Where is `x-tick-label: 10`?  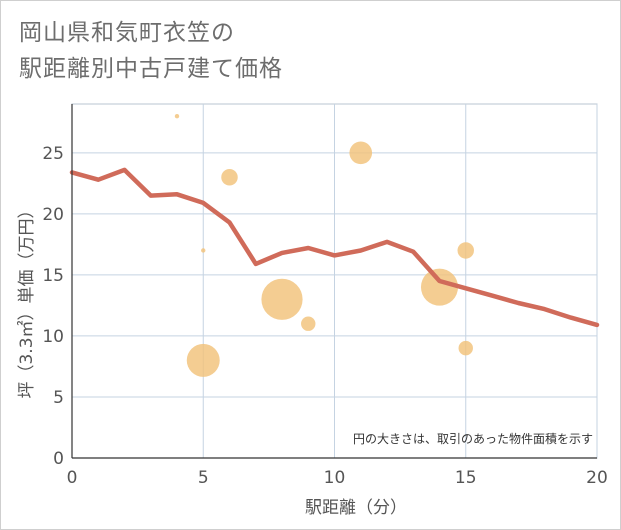
x-tick-label: 10 is located at coordinates (335, 478).